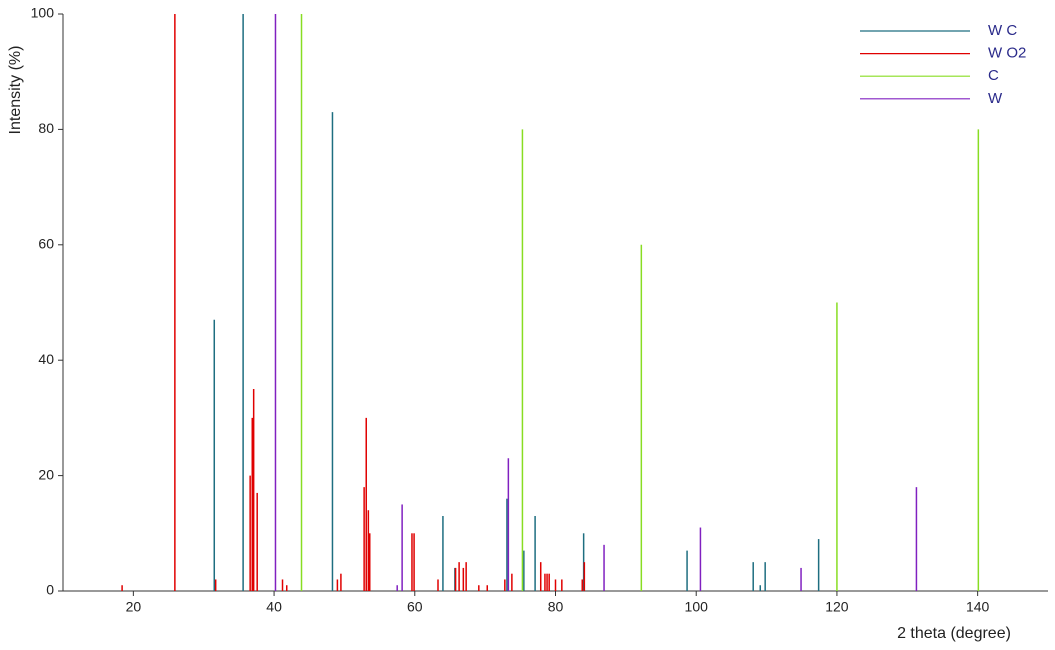  Describe the element at coordinates (46, 359) in the screenshot. I see `y-tick-label: 40` at that location.